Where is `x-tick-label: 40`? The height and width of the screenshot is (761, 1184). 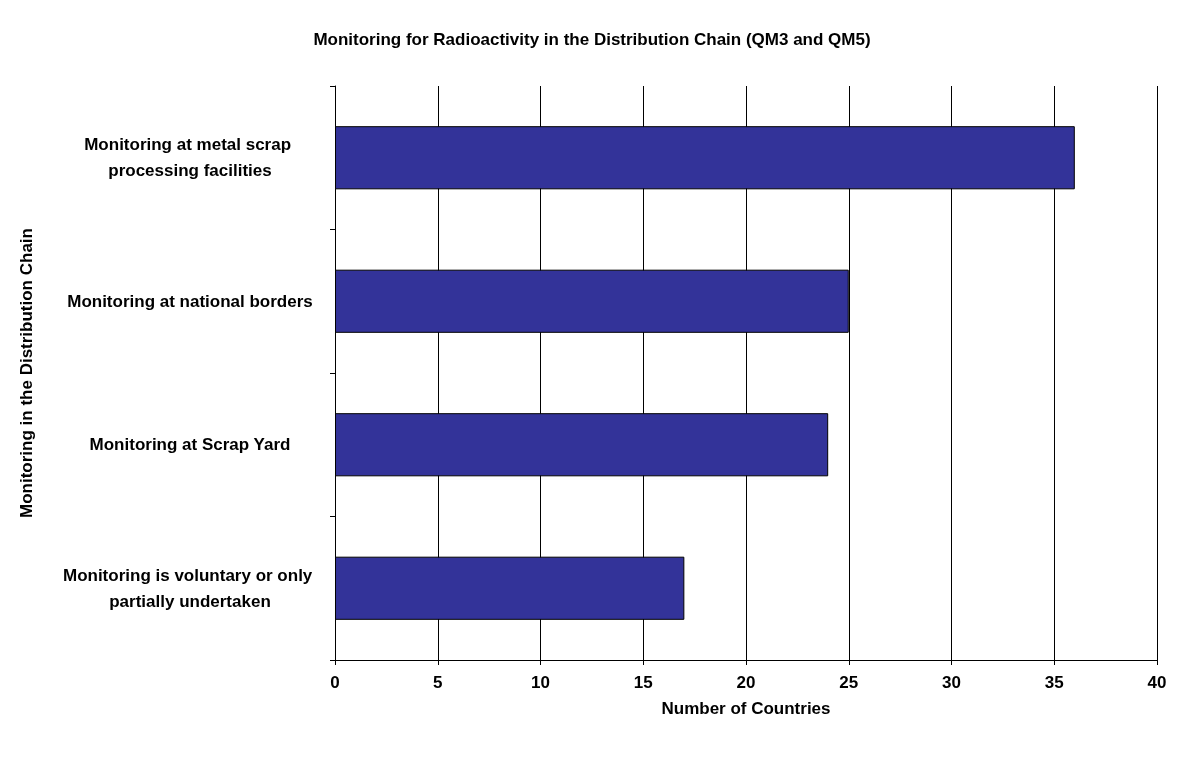 x-tick-label: 40 is located at coordinates (1157, 682).